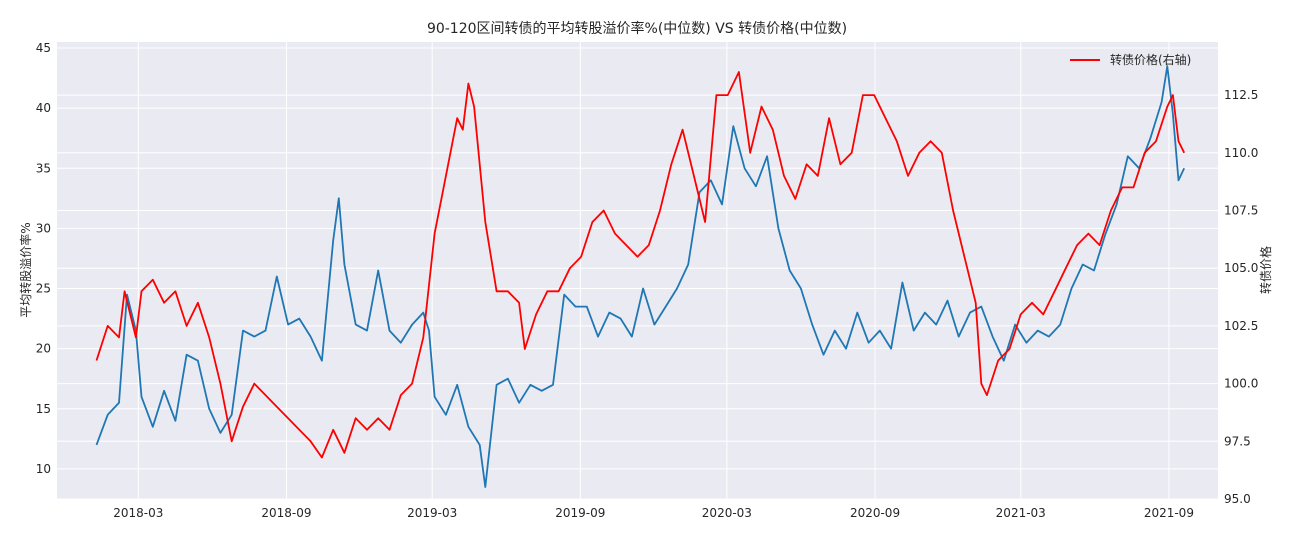 This screenshot has width=1298, height=540. I want to click on y-left-tick-label: 45, so click(43, 48).